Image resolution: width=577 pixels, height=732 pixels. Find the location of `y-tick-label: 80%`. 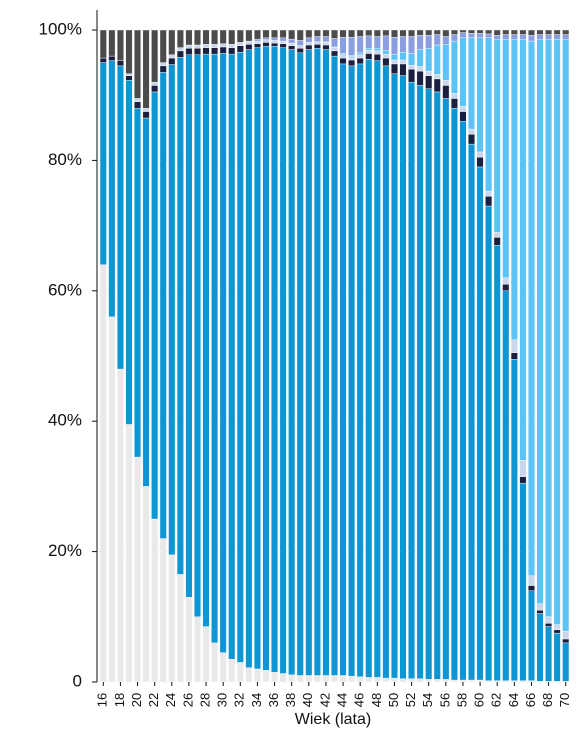

y-tick-label: 80% is located at coordinates (65, 159).